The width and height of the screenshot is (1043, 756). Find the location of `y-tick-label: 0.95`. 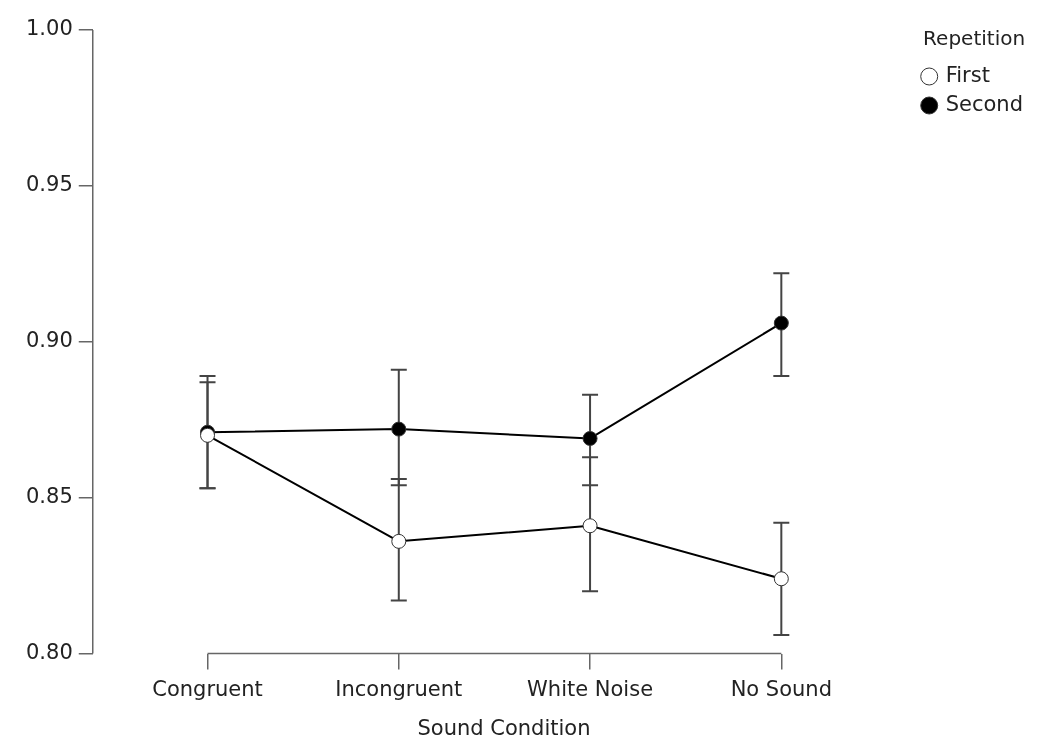

y-tick-label: 0.95 is located at coordinates (49, 184).